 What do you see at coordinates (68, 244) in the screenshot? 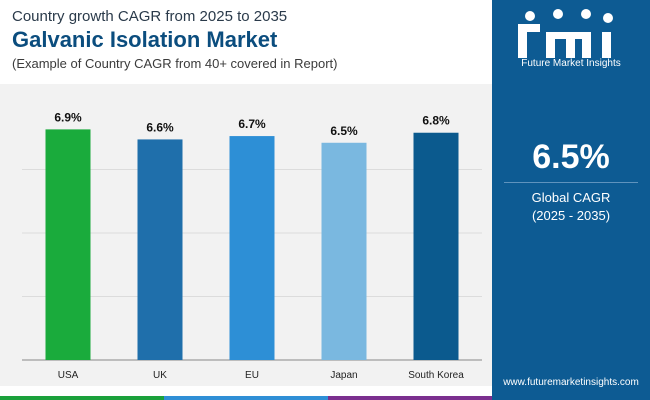
I see `bar-usa` at bounding box center [68, 244].